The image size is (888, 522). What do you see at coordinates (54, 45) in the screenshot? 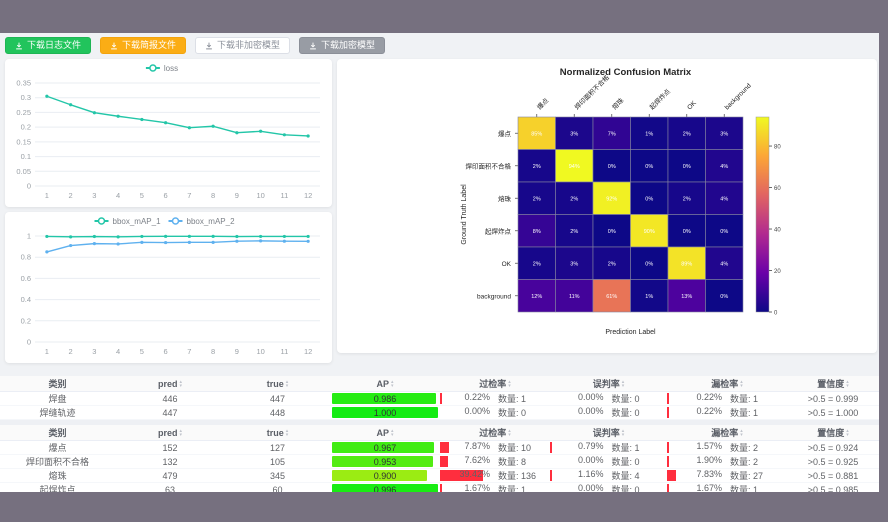
I see `download-log-label: 下载日志文件` at bounding box center [54, 45].